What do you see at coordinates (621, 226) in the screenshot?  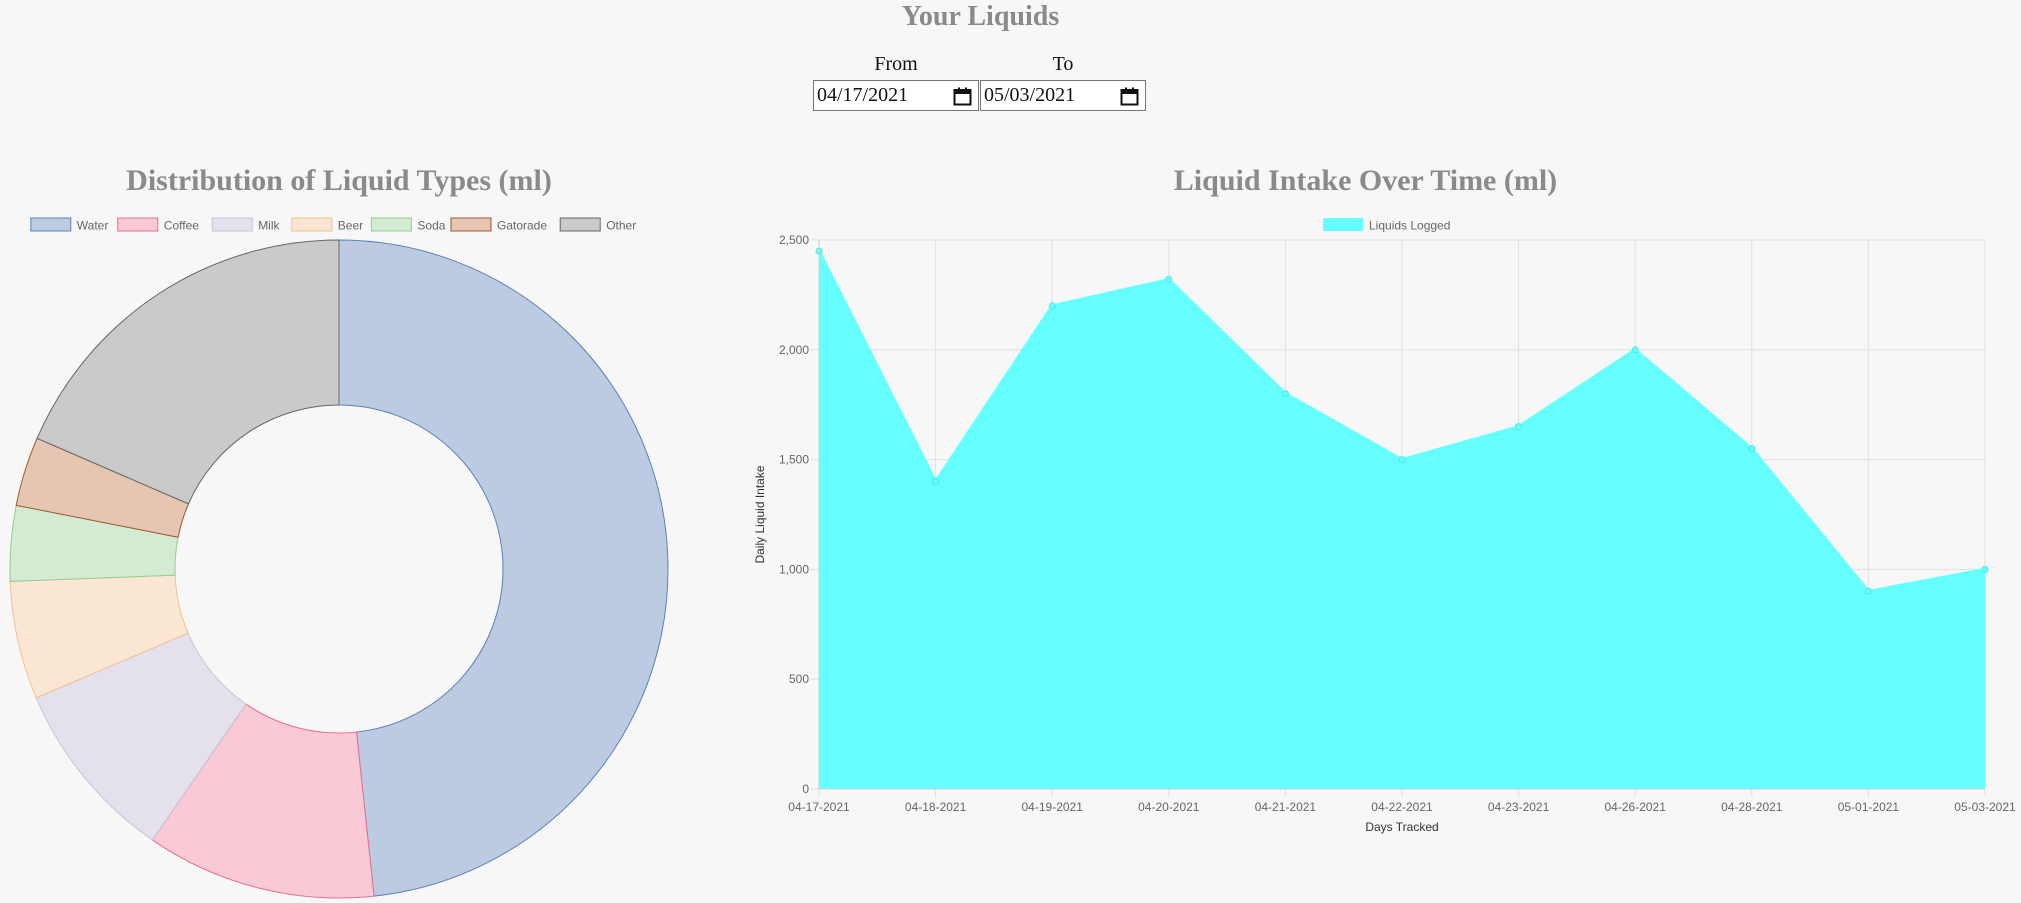 I see `legend-label: Other` at bounding box center [621, 226].